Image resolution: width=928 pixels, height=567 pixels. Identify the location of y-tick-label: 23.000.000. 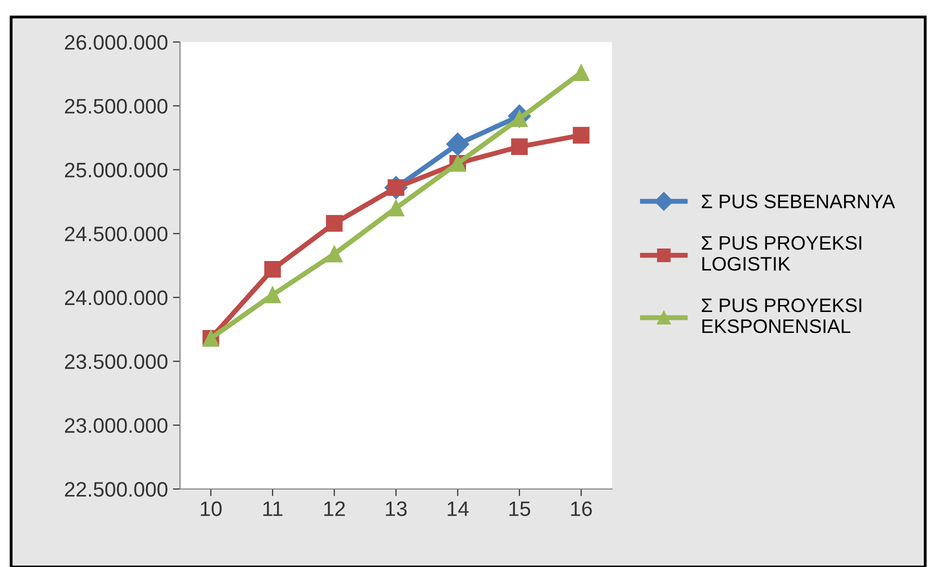
(116, 425).